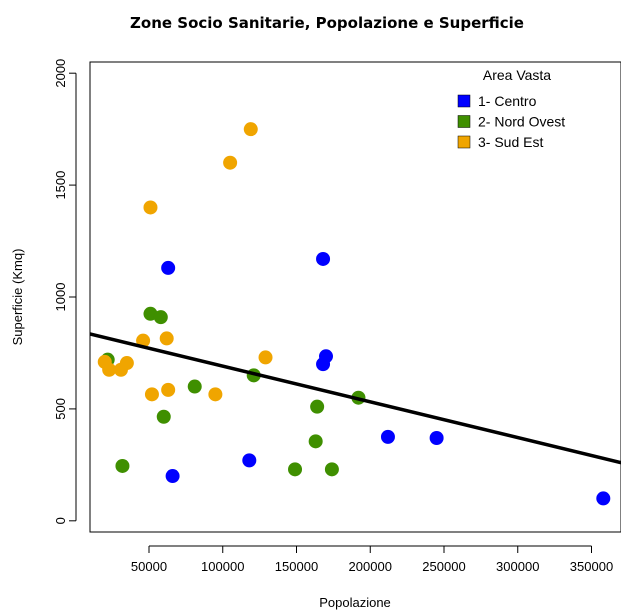  What do you see at coordinates (149, 566) in the screenshot?
I see `x-tick-label: 50000` at bounding box center [149, 566].